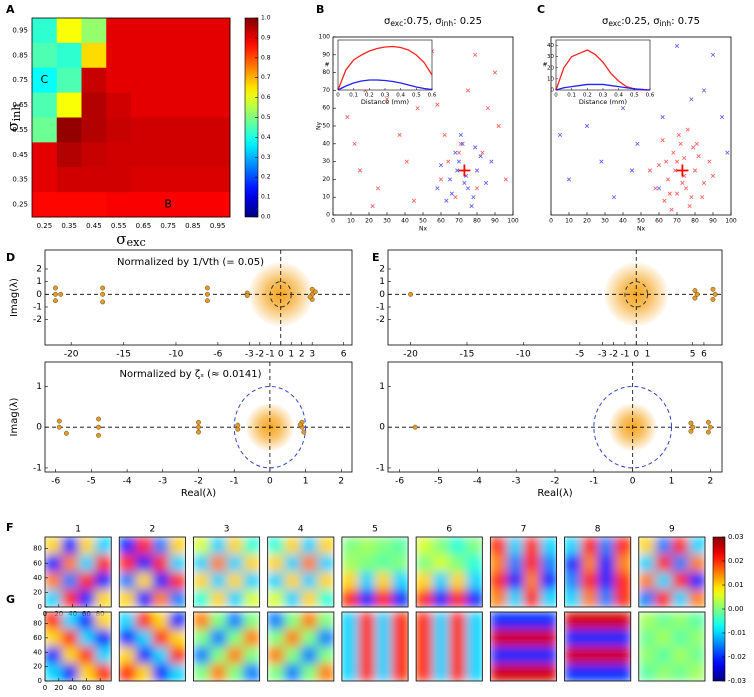  What do you see at coordinates (100, 688) in the screenshot?
I see `x-tick-label: 80` at bounding box center [100, 688].